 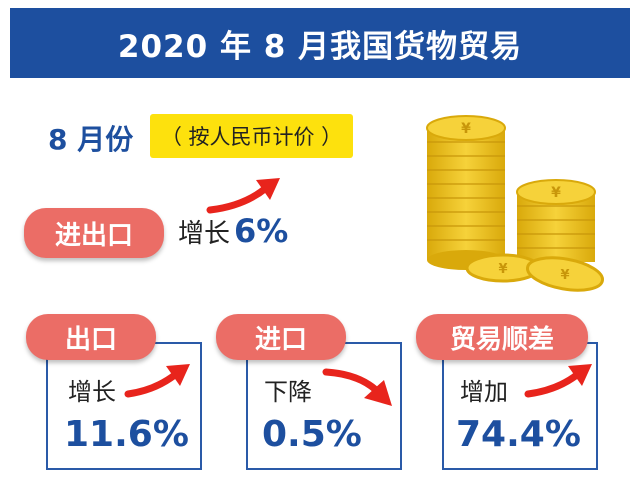 What do you see at coordinates (251, 136) in the screenshot?
I see `basis-note: （ 按人民币计价 ）` at bounding box center [251, 136].